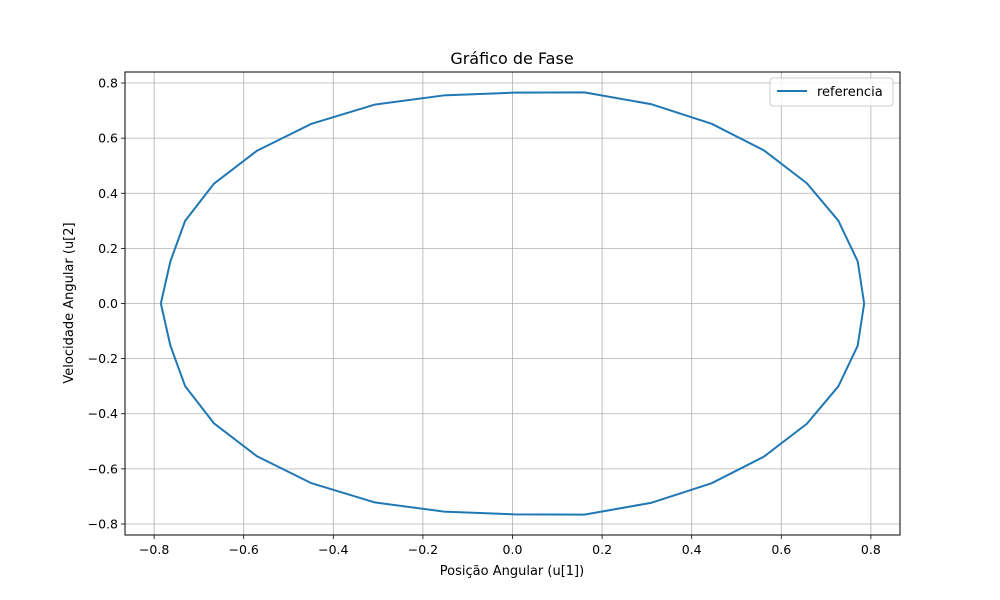 The width and height of the screenshot is (1000, 600). What do you see at coordinates (154, 549) in the screenshot?
I see `x-tick-label: −0.8` at bounding box center [154, 549].